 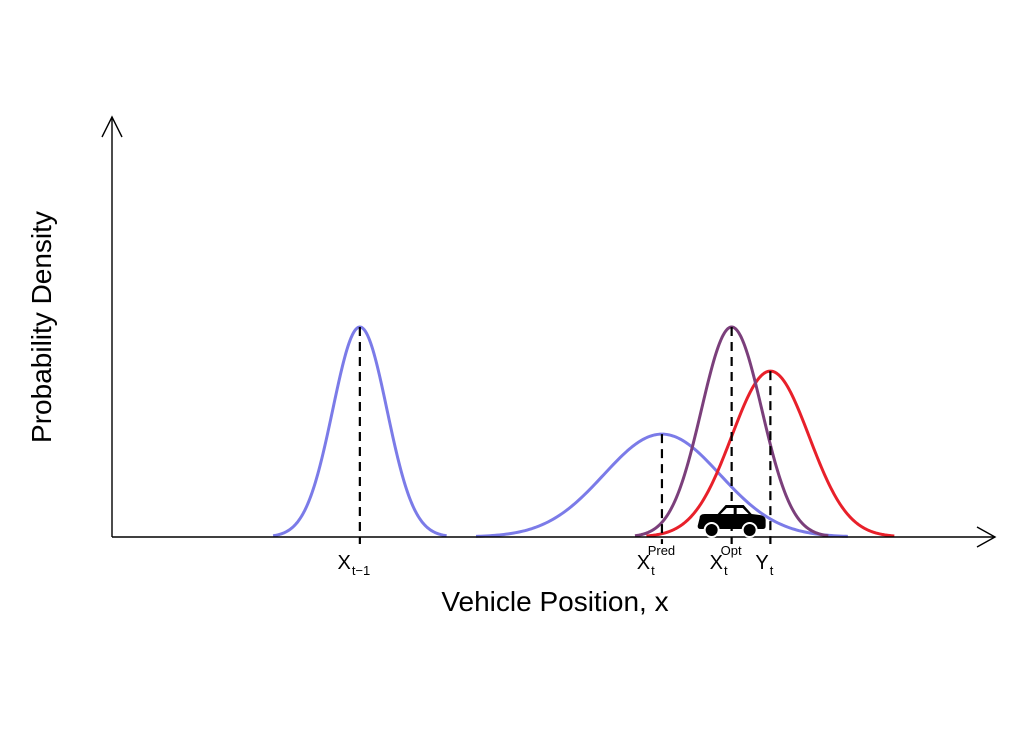 What do you see at coordinates (656, 560) in the screenshot?
I see `tick-label-pred: XtPred` at bounding box center [656, 560].